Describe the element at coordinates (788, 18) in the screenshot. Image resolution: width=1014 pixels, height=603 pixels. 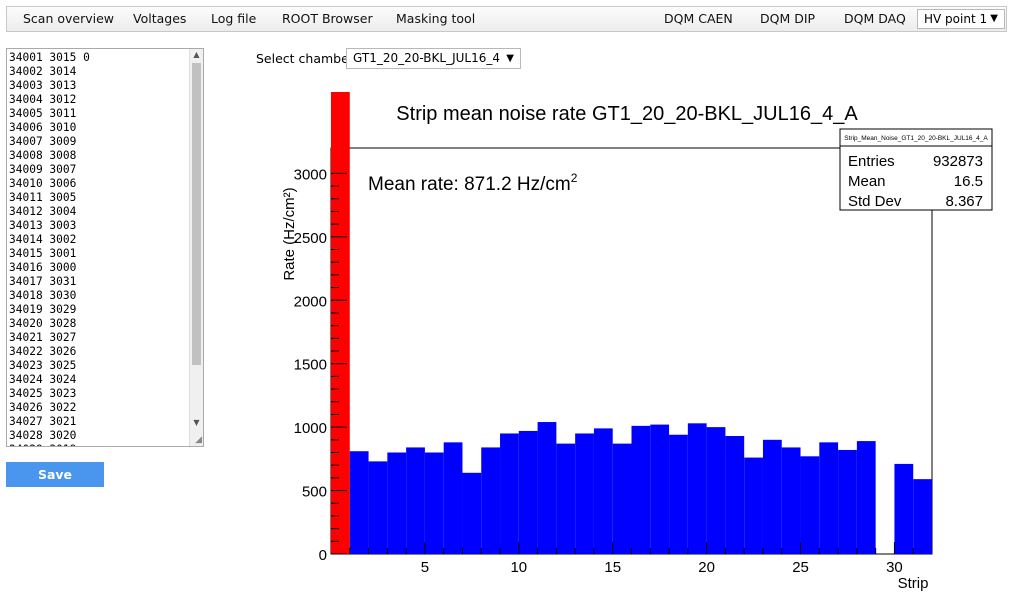
I see `nav-dqm-dip: DQM DIP` at that location.